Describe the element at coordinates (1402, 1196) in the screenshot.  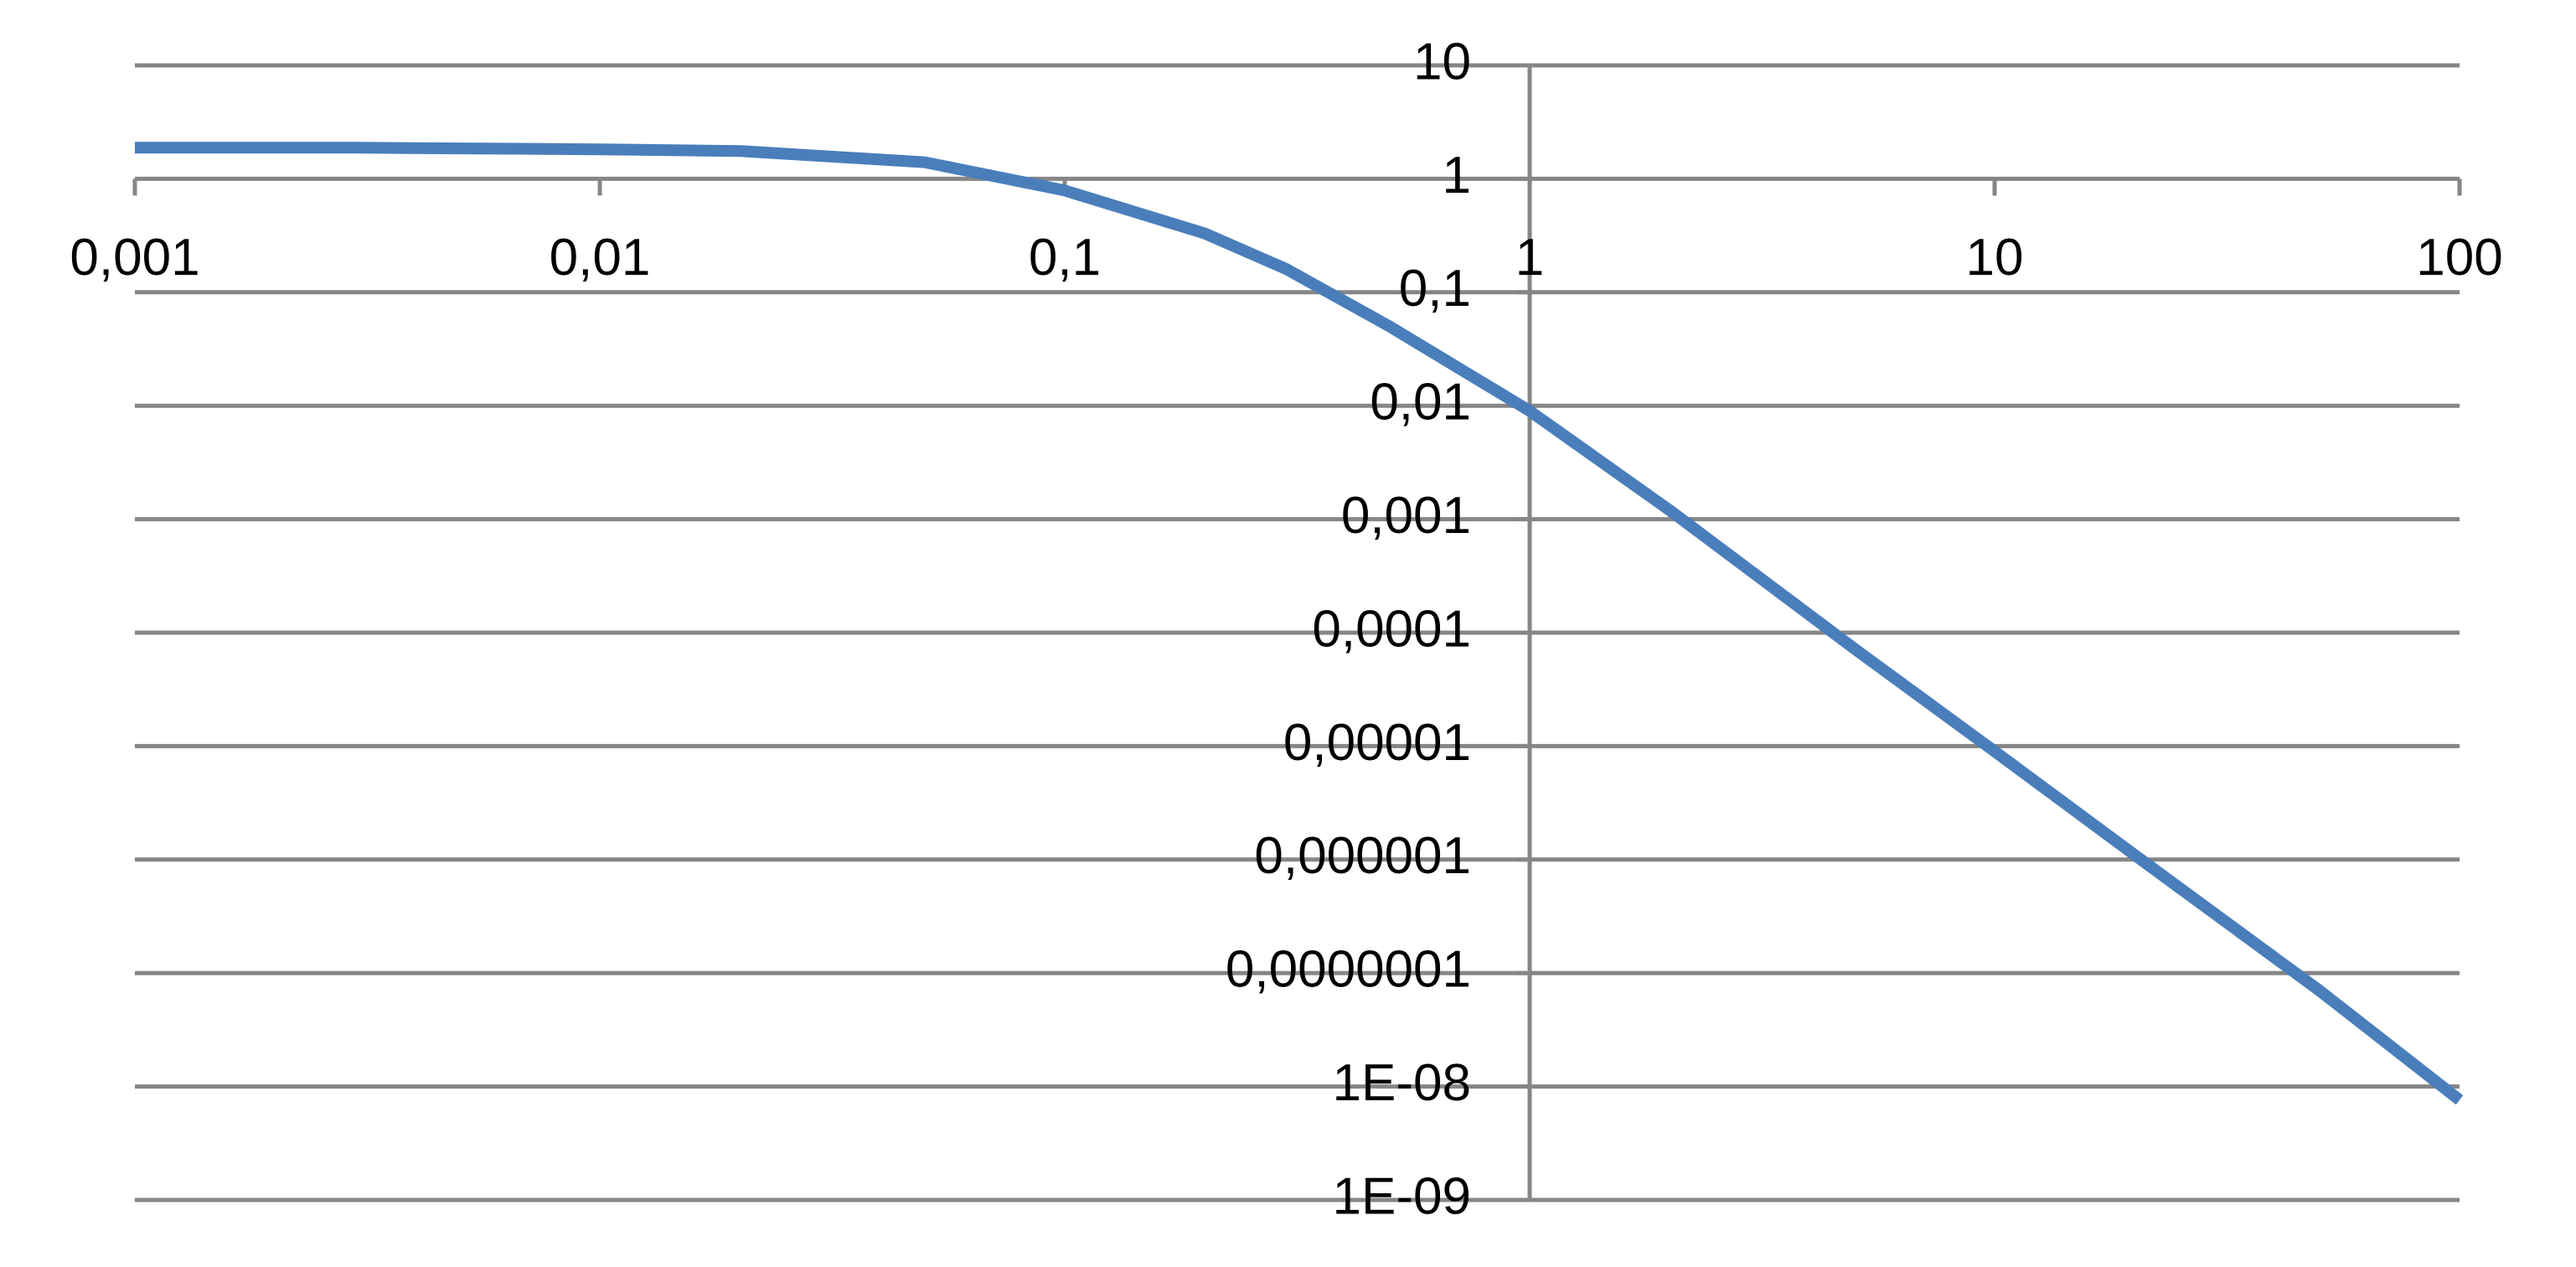
I see `y-tick-label: 1E-09` at that location.